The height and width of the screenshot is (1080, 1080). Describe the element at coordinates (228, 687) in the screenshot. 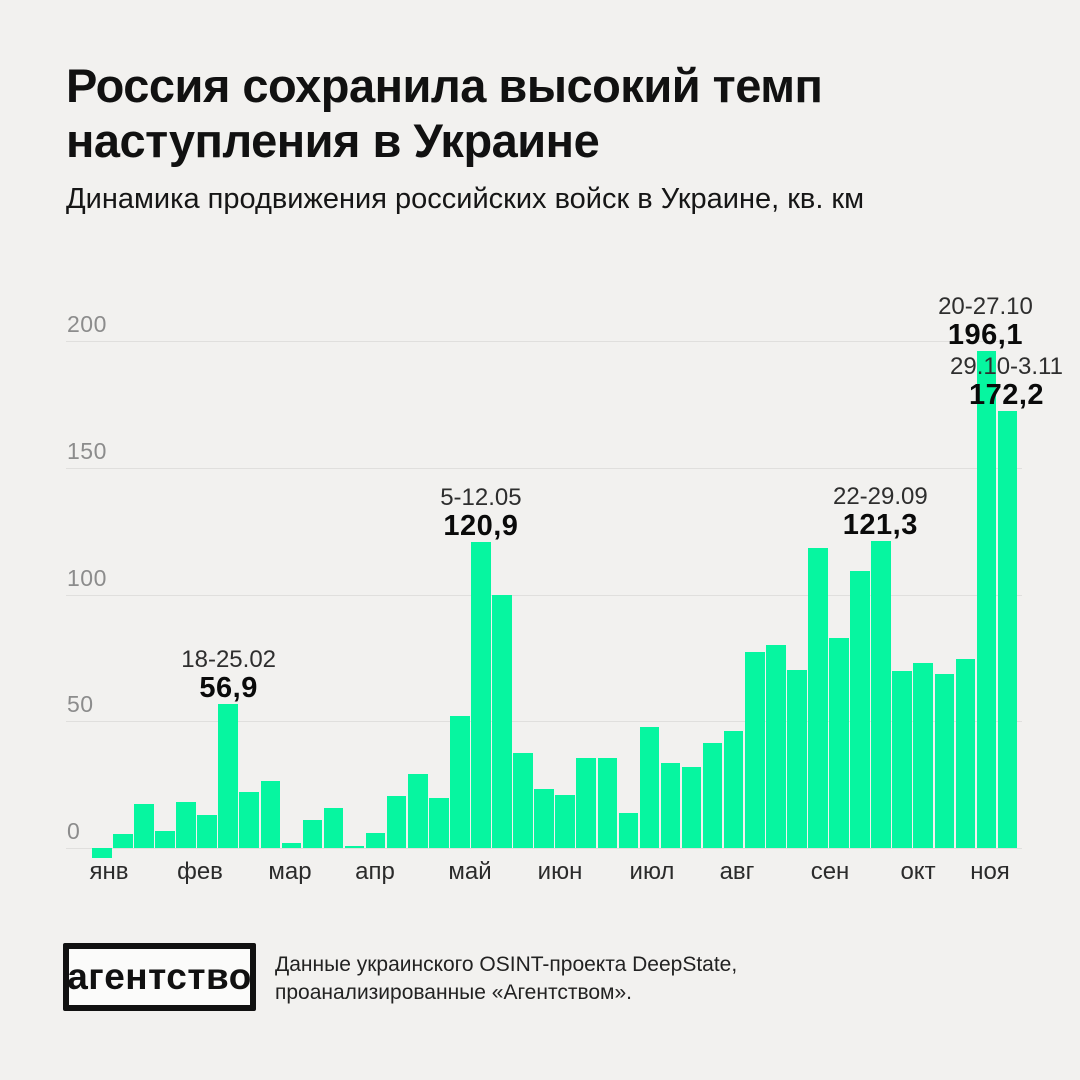

I see `annotation-value: 56,9` at that location.